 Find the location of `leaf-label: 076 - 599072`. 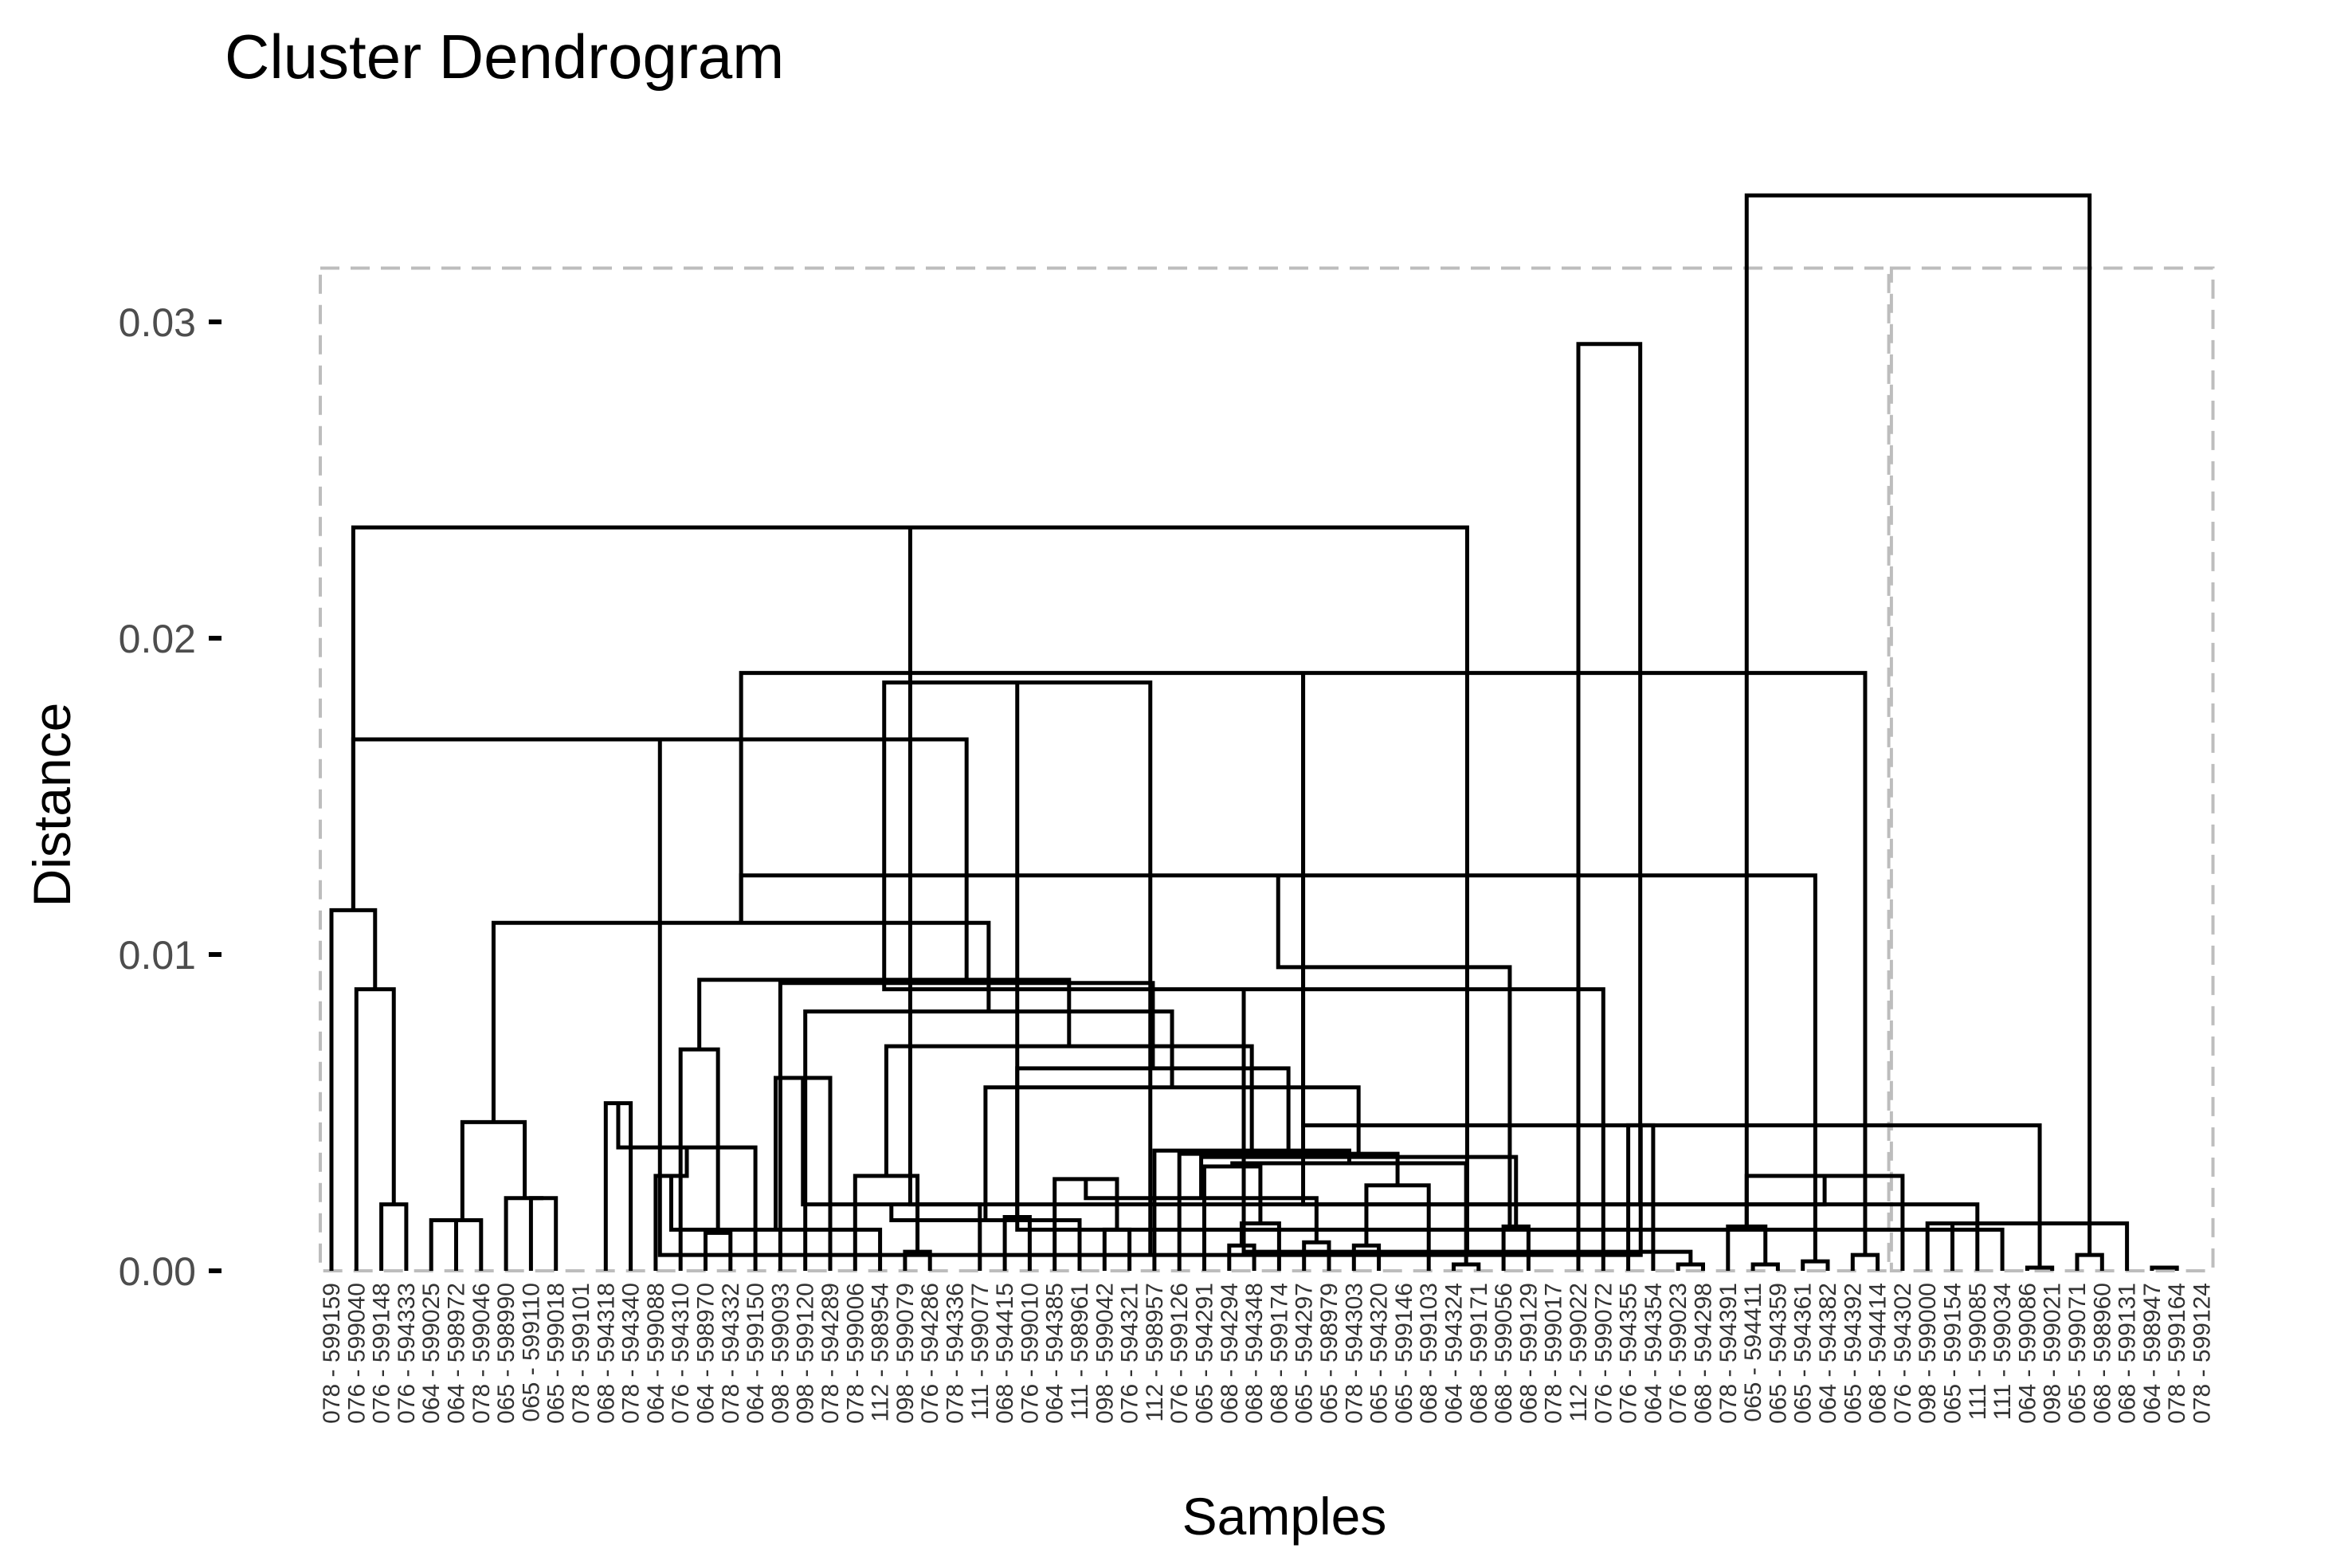

leaf-label: 076 - 599072 is located at coordinates (1603, 1353).